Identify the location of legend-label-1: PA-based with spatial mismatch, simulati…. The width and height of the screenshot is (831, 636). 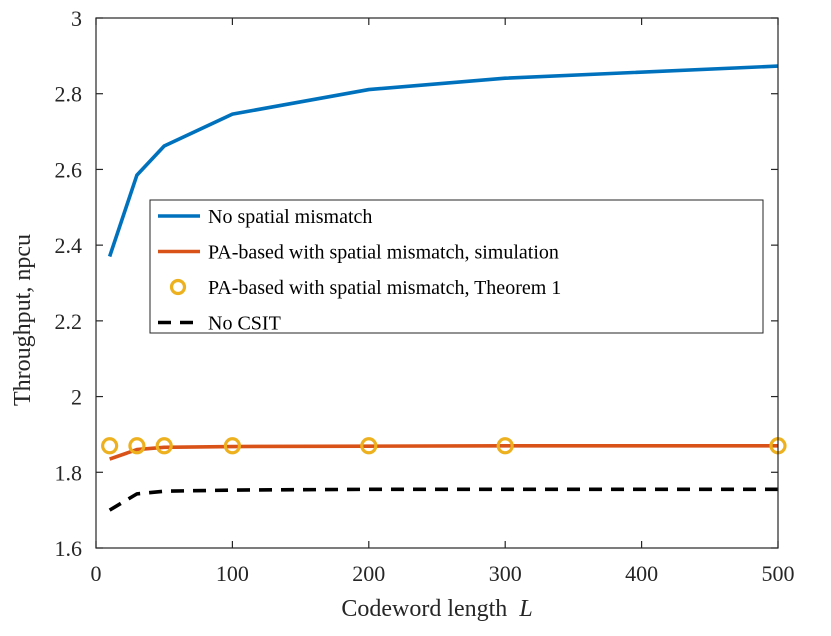
(383, 253).